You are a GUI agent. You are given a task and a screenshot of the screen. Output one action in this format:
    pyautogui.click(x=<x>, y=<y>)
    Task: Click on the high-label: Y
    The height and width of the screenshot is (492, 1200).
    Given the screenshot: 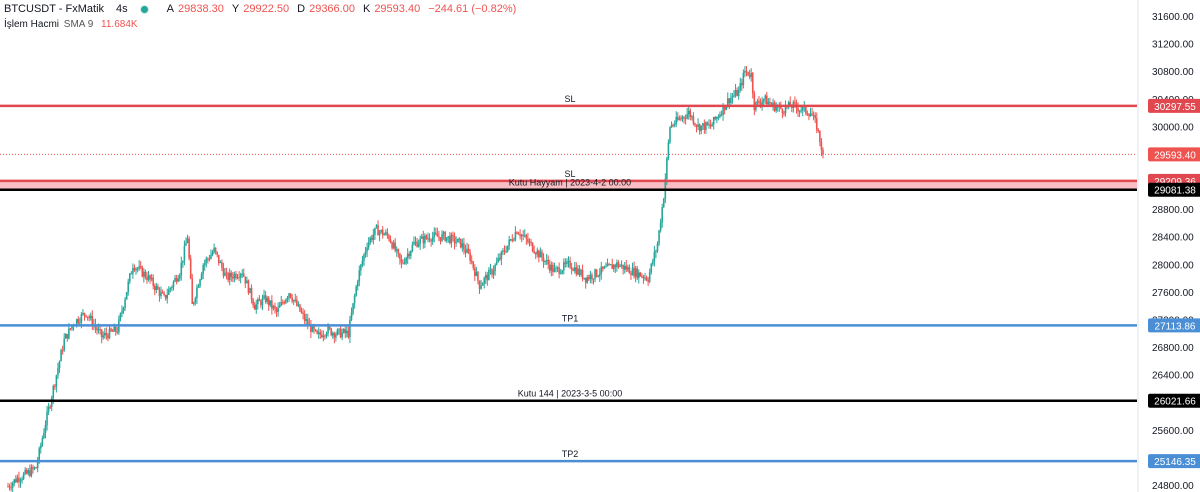 What is the action you would take?
    pyautogui.click(x=235, y=9)
    